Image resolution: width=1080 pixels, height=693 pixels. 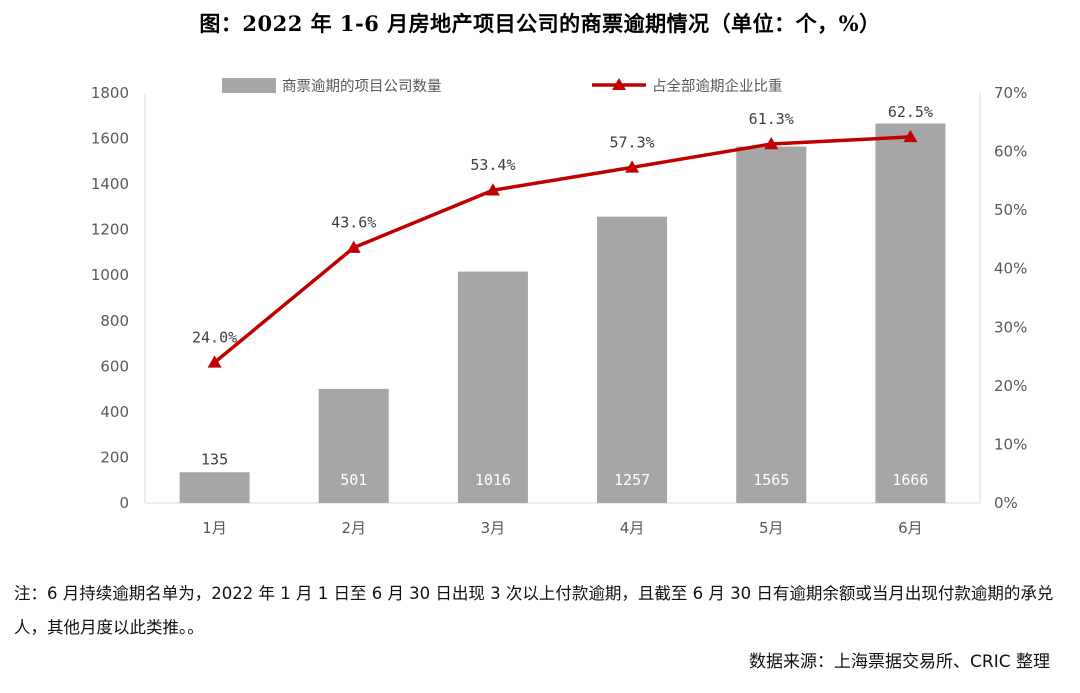 I want to click on y-left-tick-label: 600, so click(x=114, y=366).